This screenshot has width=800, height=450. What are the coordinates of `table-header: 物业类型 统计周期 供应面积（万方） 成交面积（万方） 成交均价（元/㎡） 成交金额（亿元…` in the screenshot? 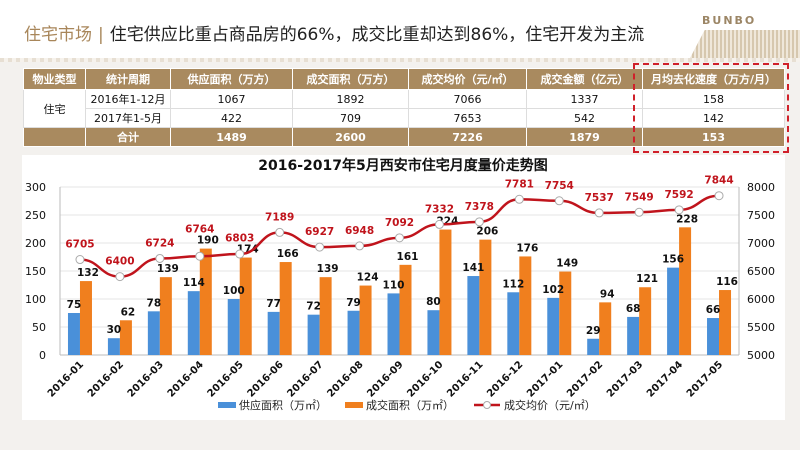 It's located at (404, 79).